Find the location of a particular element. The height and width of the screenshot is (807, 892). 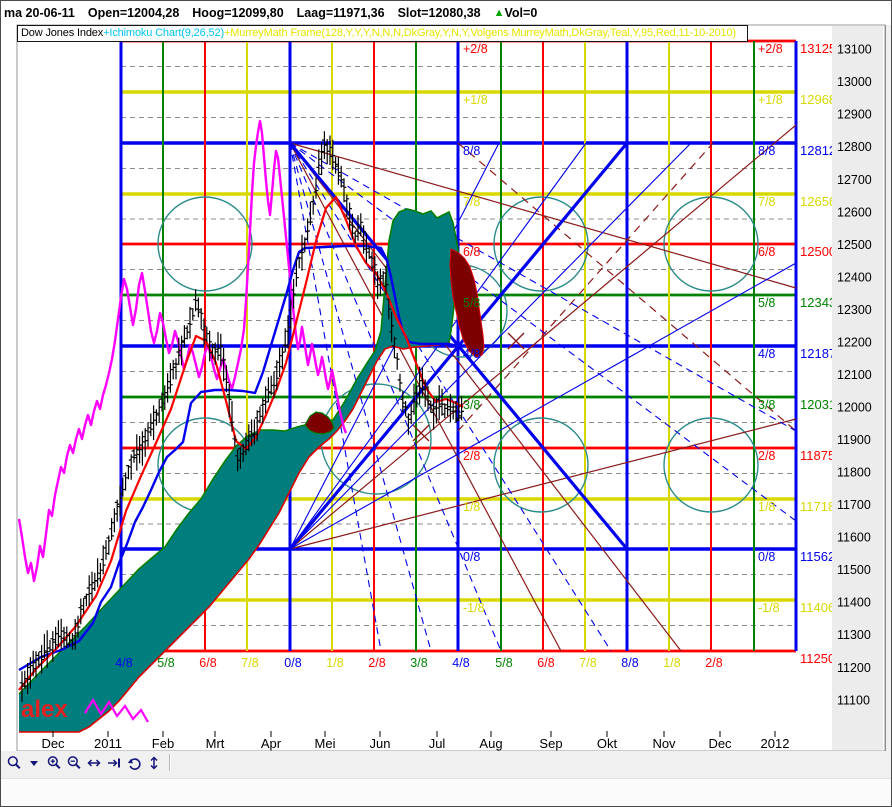

svg-text: 12800 is located at coordinates (854, 147).